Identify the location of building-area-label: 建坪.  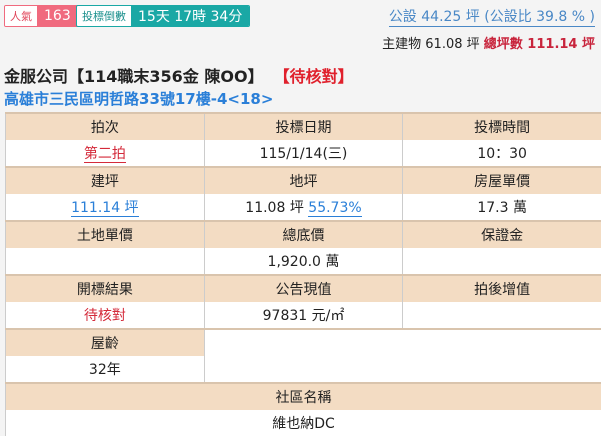
(105, 180).